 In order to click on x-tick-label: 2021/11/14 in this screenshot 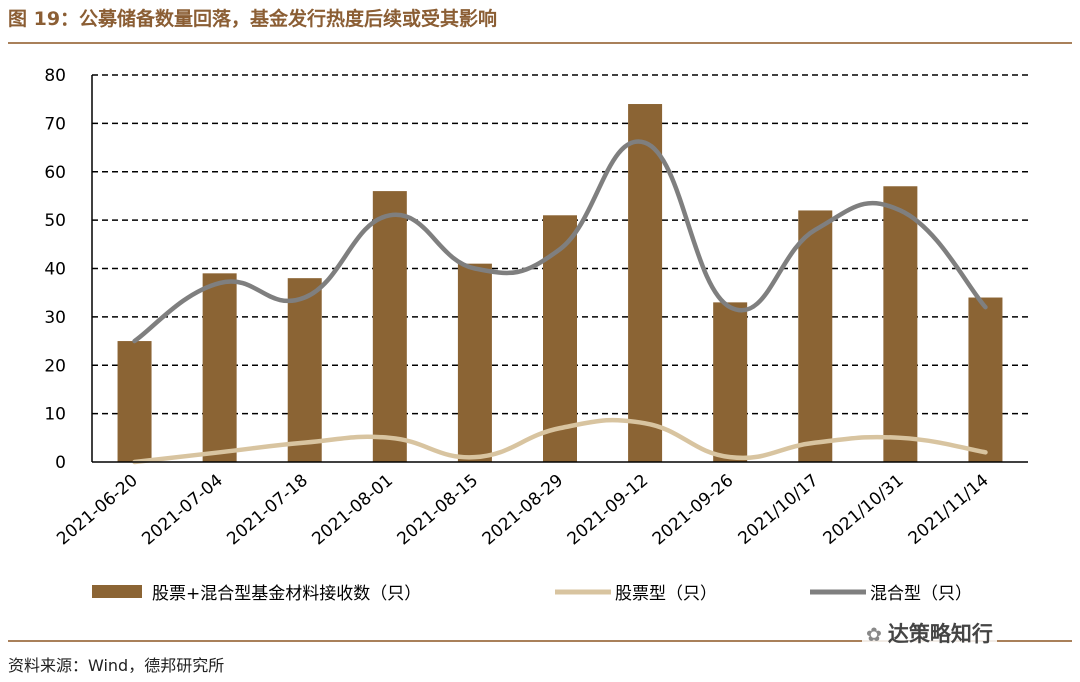, I will do `click(949, 510)`.